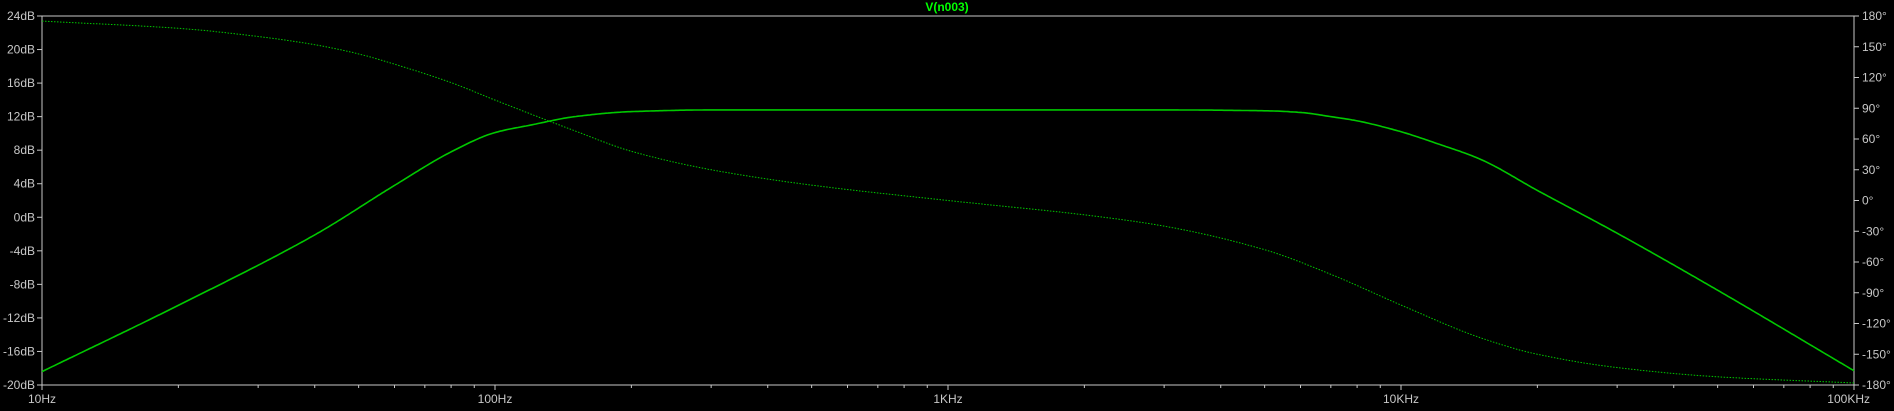  I want to click on y-right-tick-label: 150°, so click(1874, 47).